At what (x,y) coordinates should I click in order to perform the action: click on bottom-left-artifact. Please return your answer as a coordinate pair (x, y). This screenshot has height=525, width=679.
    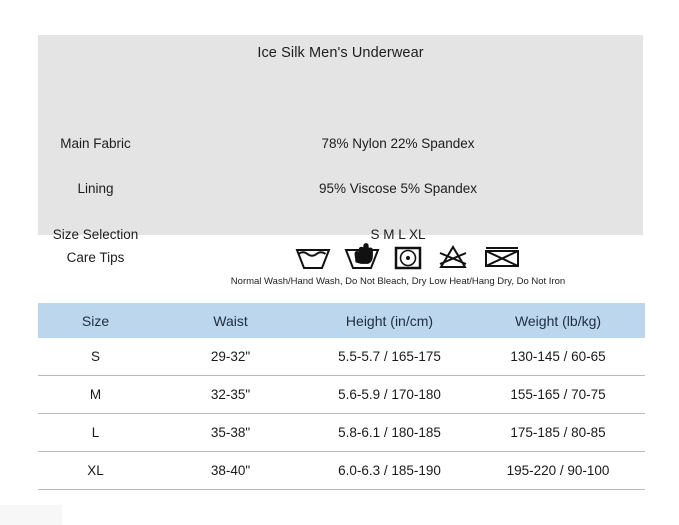
    Looking at the image, I should click on (31, 515).